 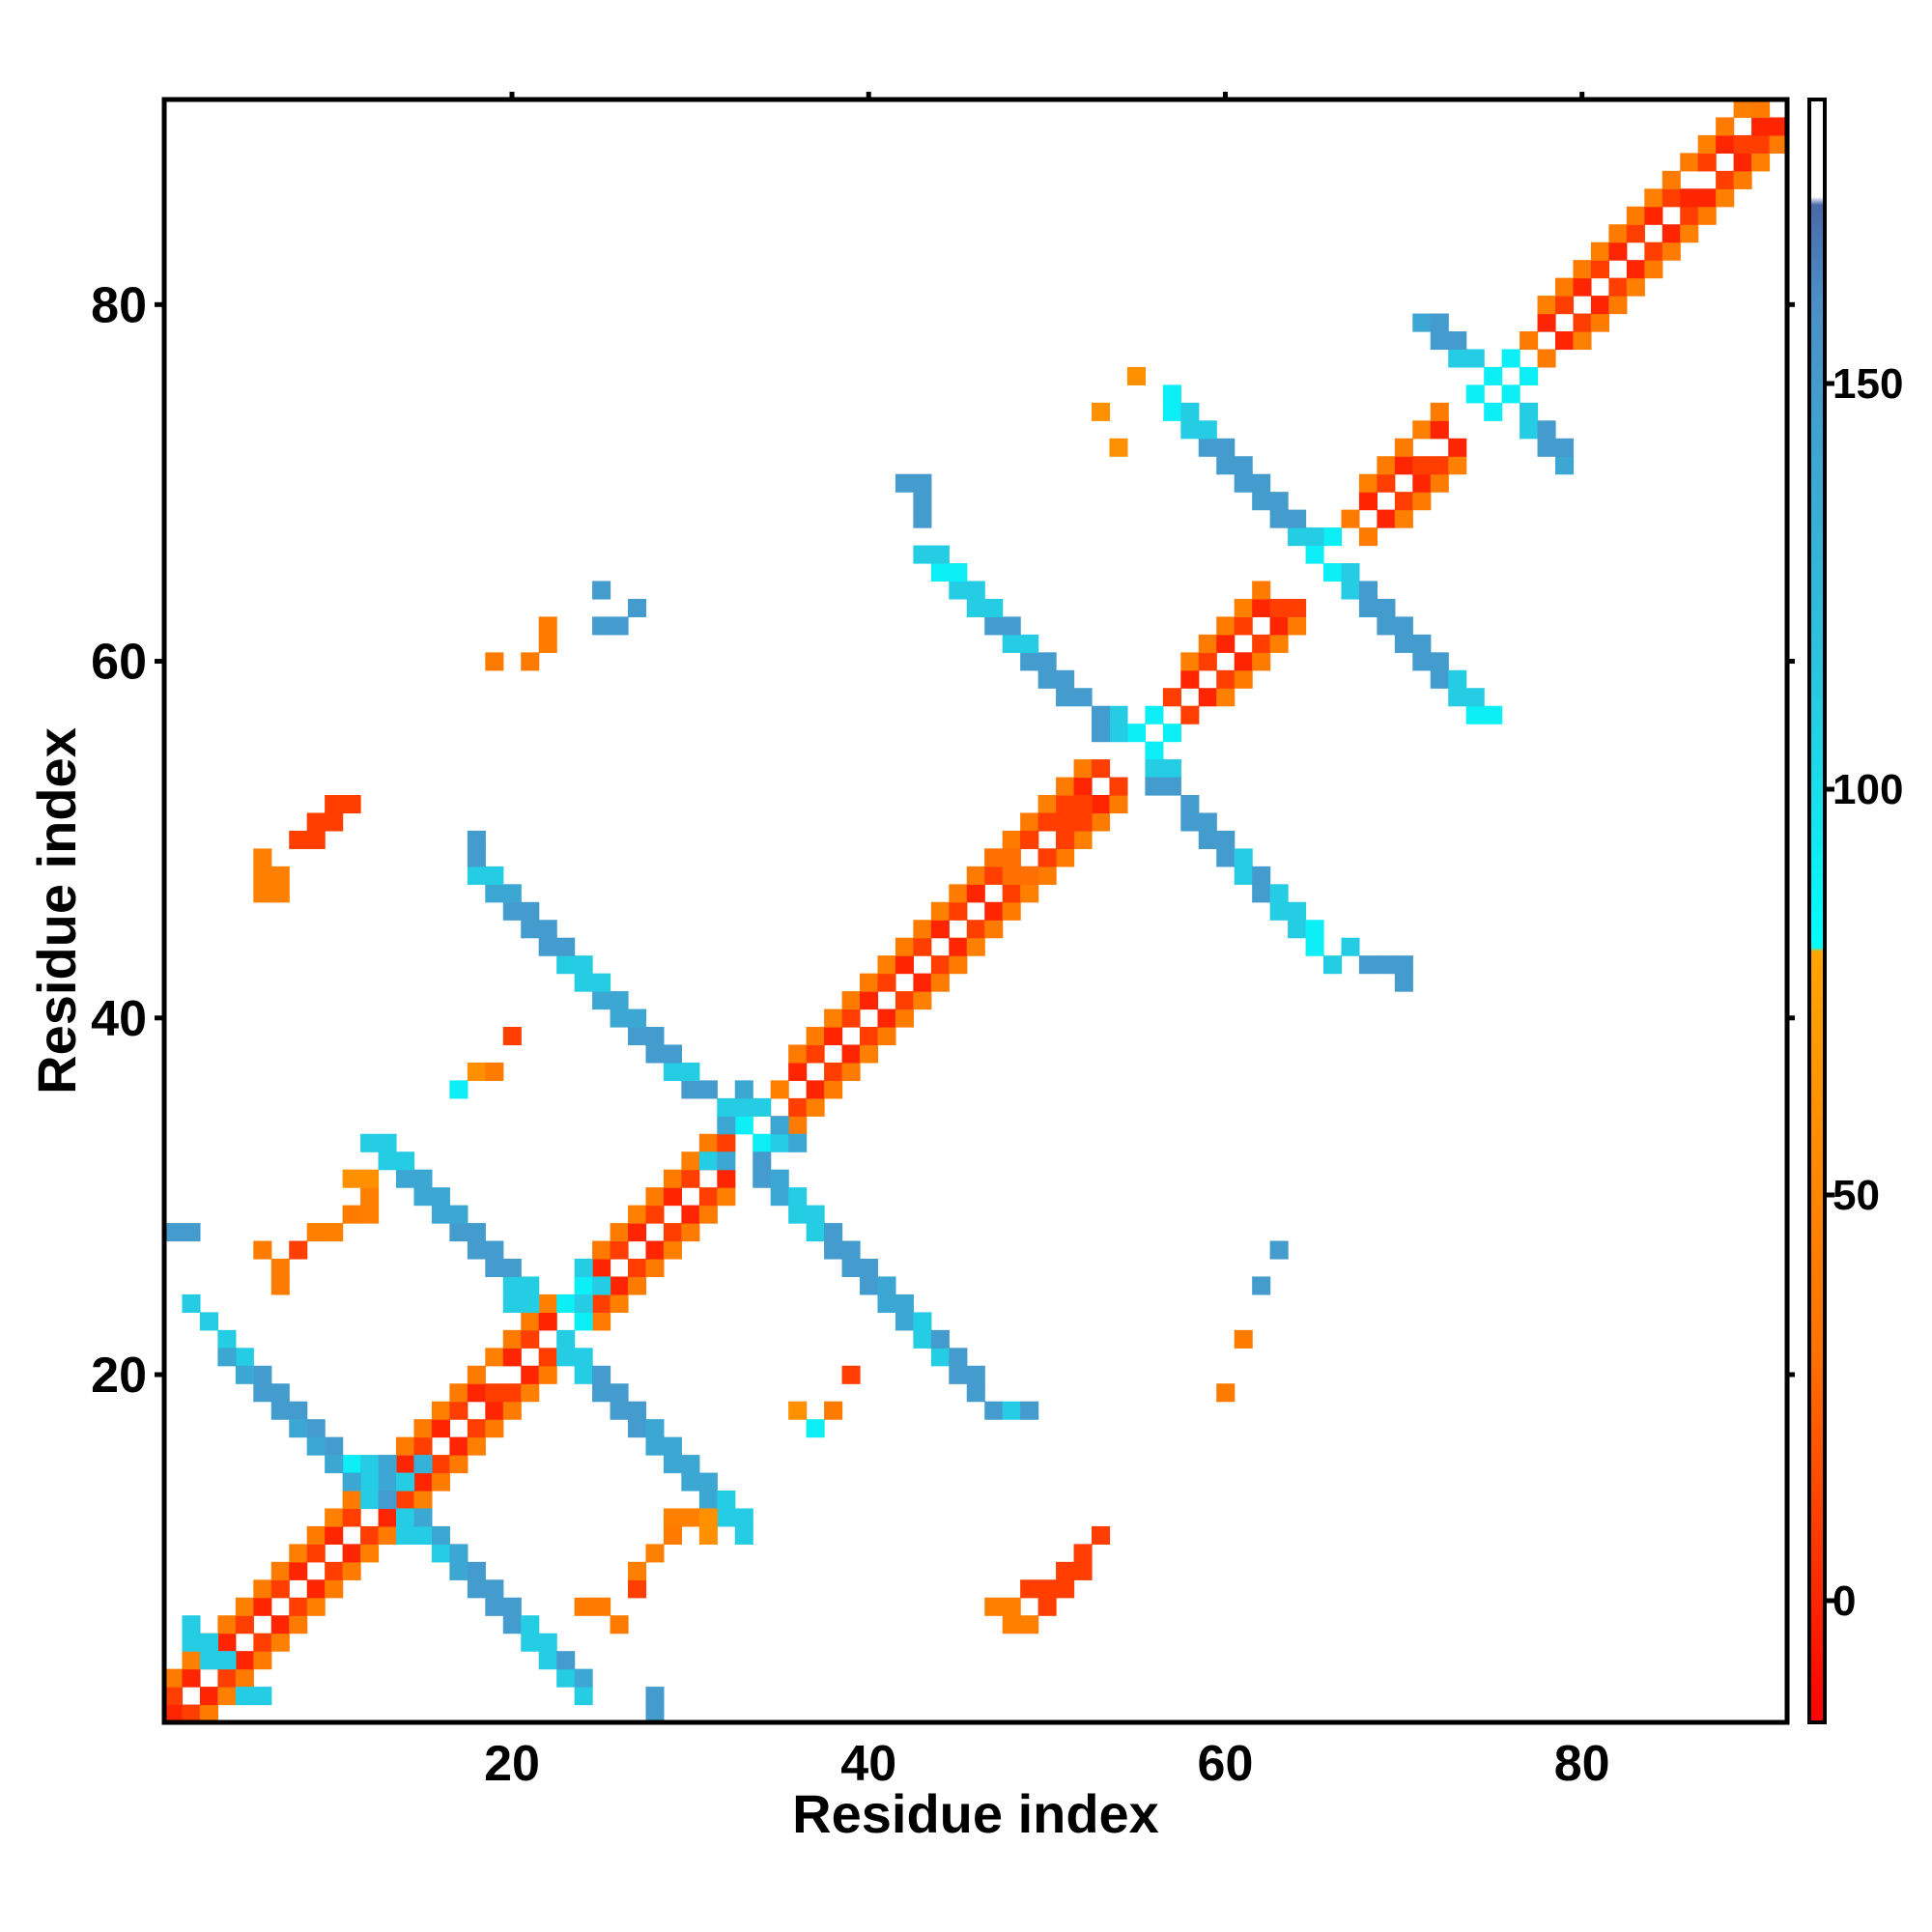 I want to click on x-tick-label: 80, so click(x=1582, y=1764).